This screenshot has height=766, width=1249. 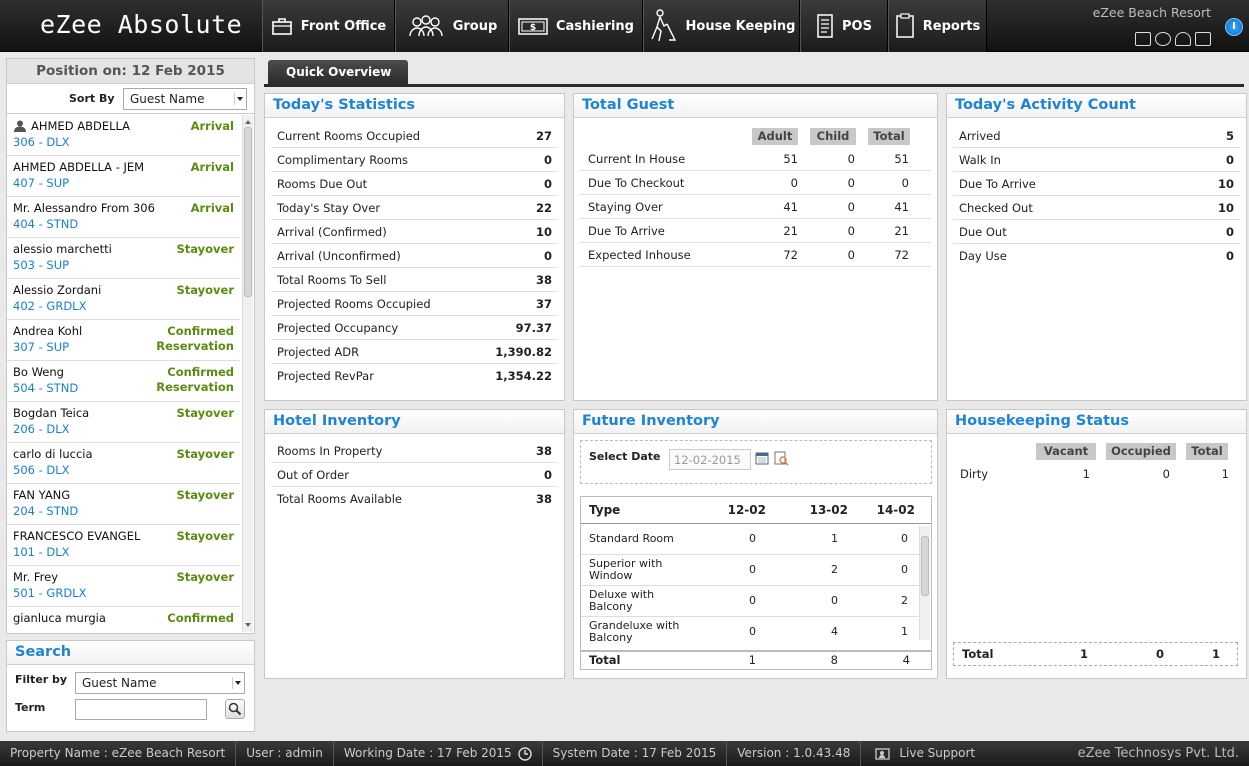 I want to click on guest-status-line: Confirmed, so click(x=200, y=372).